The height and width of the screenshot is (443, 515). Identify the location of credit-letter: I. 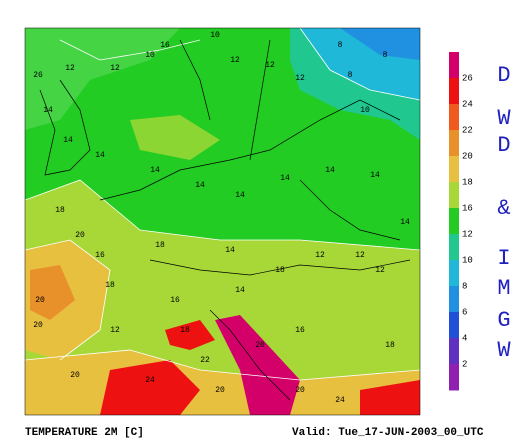
(503, 258).